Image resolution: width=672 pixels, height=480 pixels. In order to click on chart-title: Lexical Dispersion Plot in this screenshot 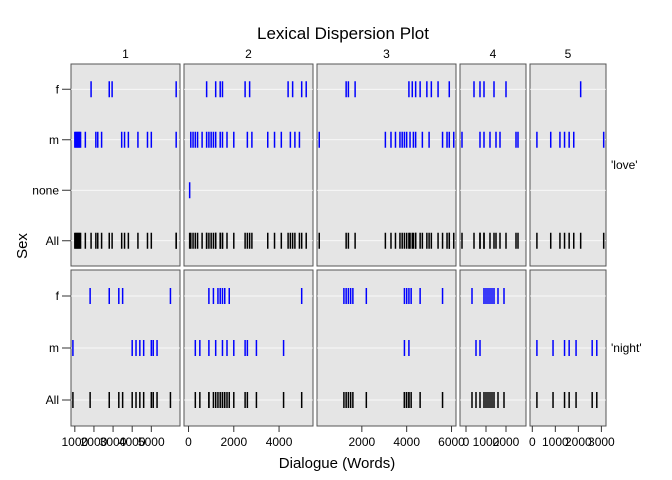, I will do `click(343, 33)`.